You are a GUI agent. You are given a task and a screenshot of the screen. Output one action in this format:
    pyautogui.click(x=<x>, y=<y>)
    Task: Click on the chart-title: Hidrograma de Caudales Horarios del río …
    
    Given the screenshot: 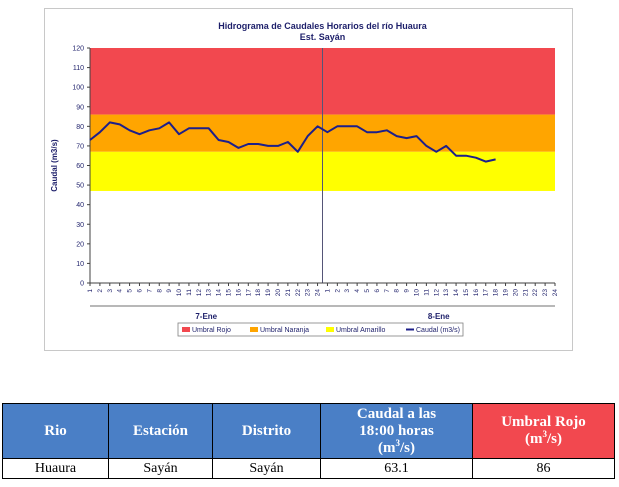 What is the action you would take?
    pyautogui.click(x=323, y=26)
    